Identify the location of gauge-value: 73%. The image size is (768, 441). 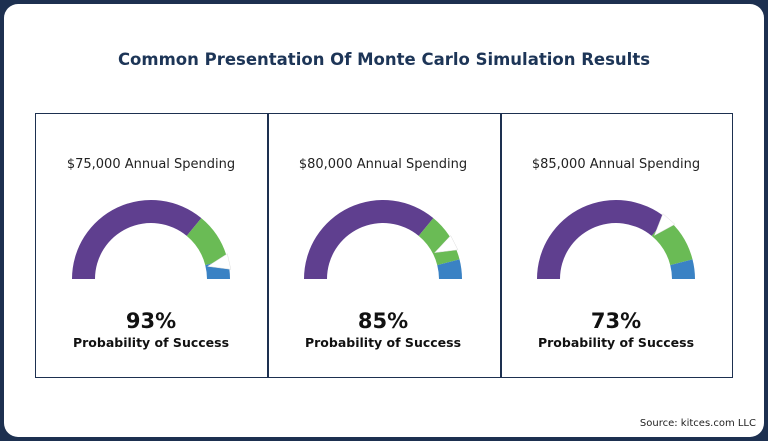
(616, 321).